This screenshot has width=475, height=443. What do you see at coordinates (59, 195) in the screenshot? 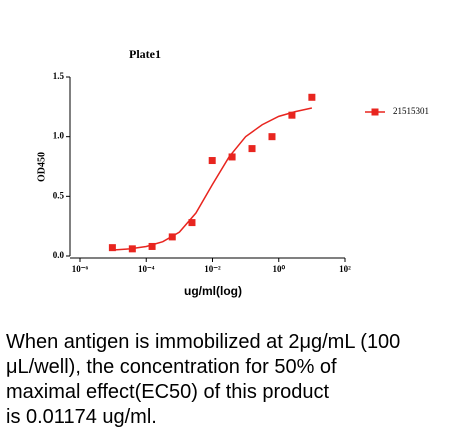
I see `y-tick-label: 0.5` at bounding box center [59, 195].